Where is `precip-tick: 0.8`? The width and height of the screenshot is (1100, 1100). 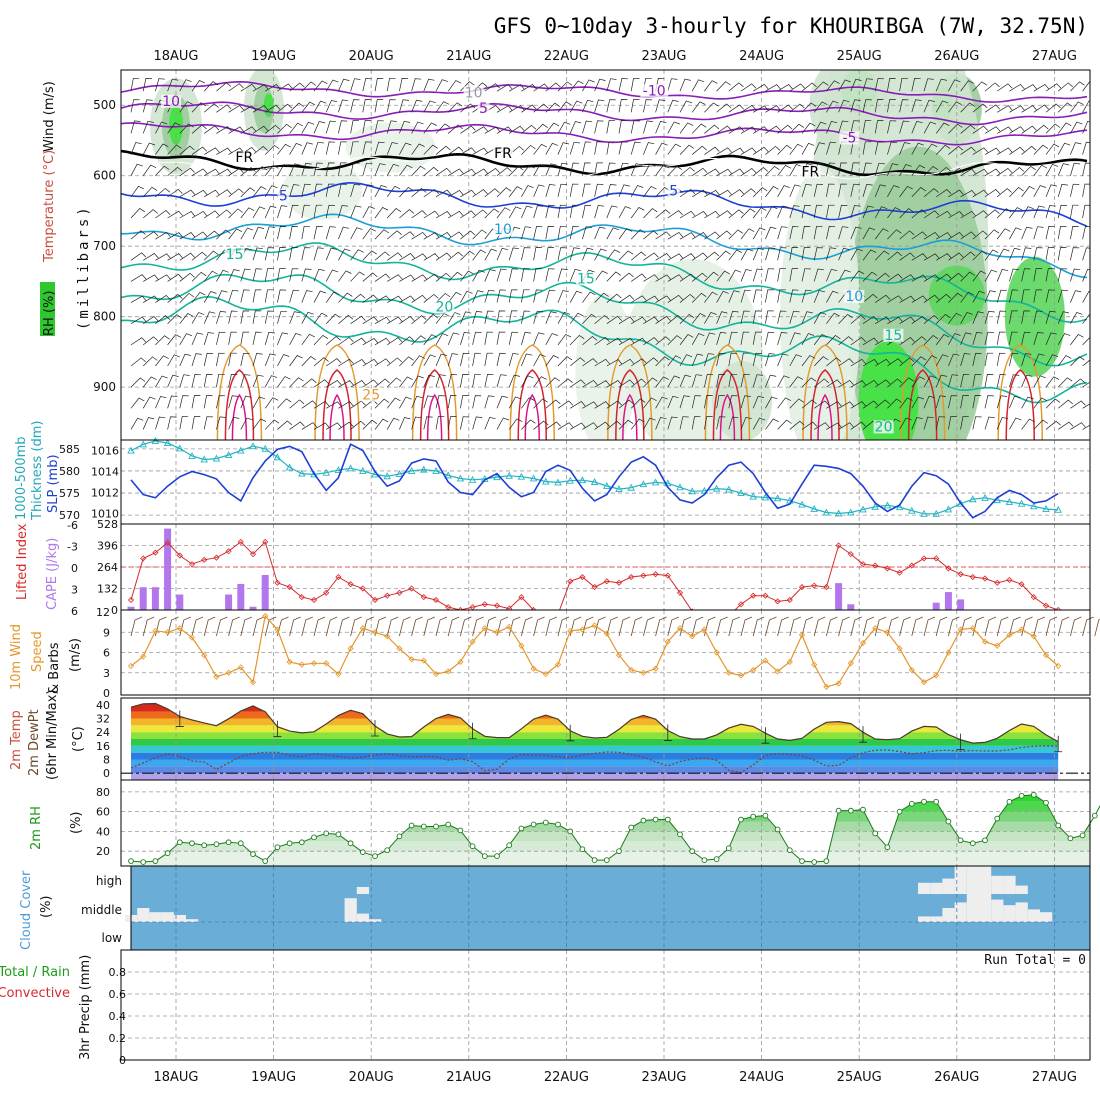 precip-tick: 0.8 is located at coordinates (118, 972).